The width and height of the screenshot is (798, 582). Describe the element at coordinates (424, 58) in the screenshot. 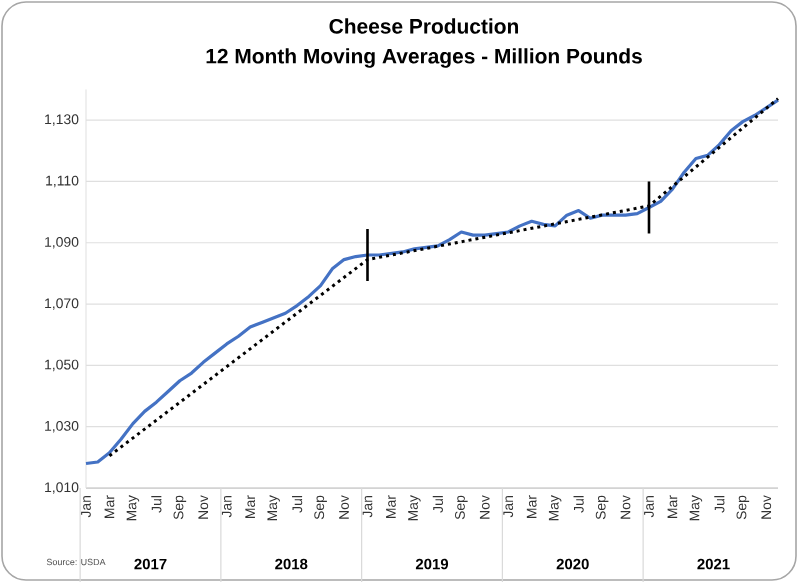

I see `chart-subtitle: 12 Month Moving Averages - Million Pounds` at that location.